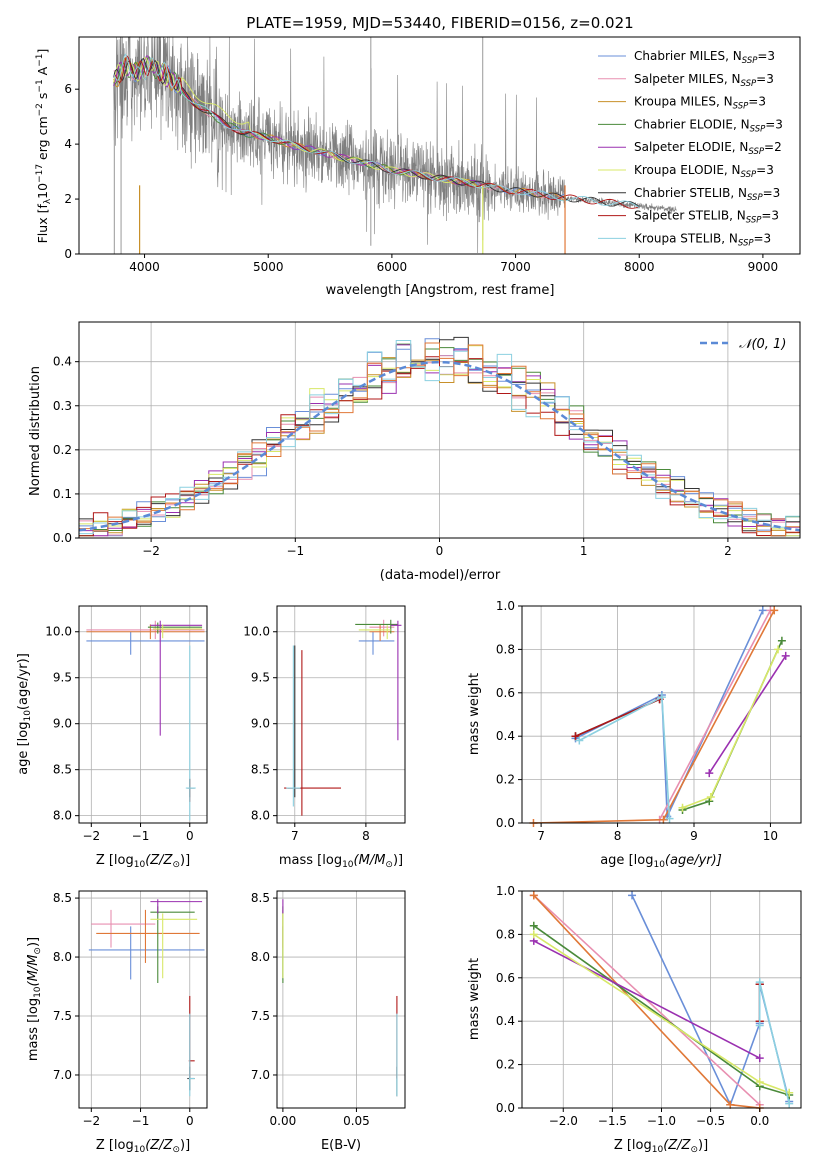 This screenshot has height=1170, width=819. Describe the element at coordinates (34, 999) in the screenshot. I see `mass-vs-metallicity-ylabel: mass [log10(M/M⊙)]` at that location.